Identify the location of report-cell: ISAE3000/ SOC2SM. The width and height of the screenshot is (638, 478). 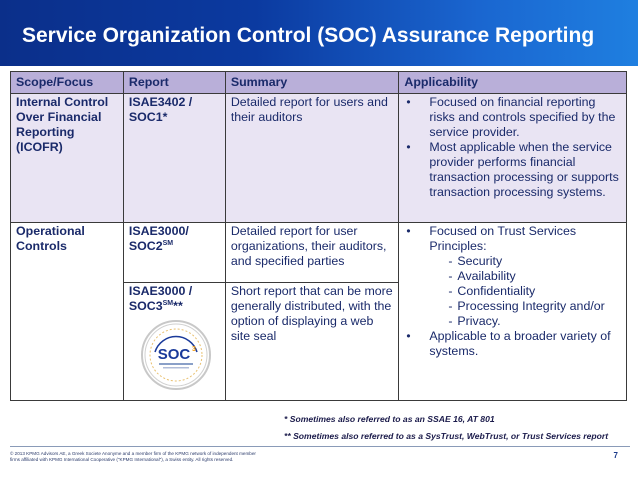
(174, 252).